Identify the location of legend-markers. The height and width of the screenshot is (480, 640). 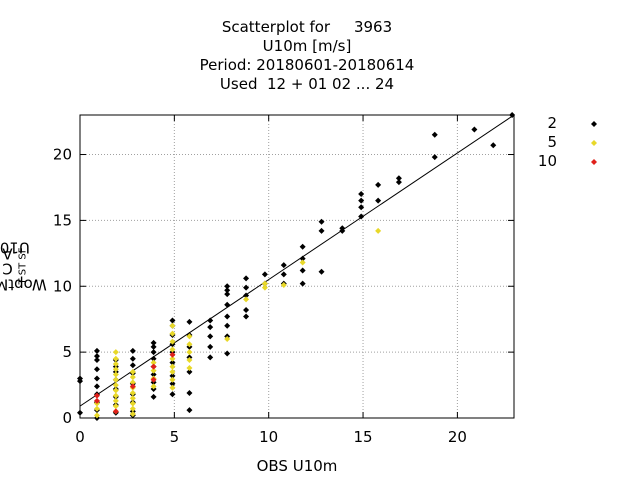
(594, 143).